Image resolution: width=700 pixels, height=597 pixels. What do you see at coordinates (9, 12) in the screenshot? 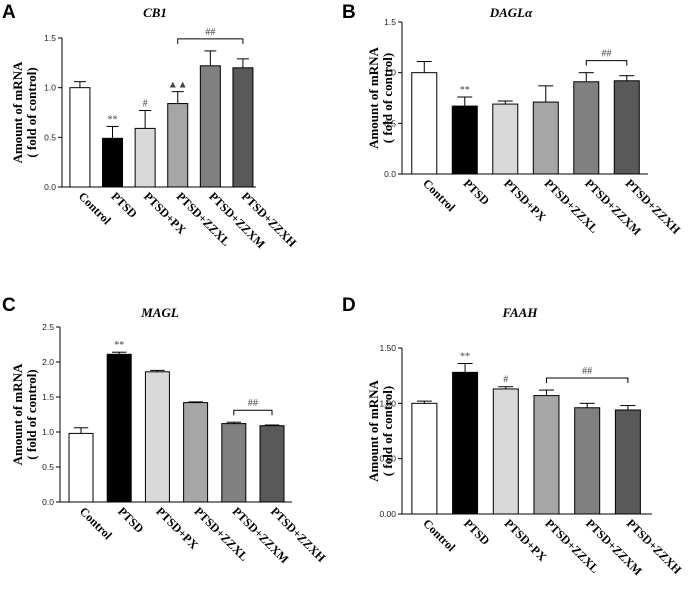
I see `panel-letter-a: A` at bounding box center [9, 12].